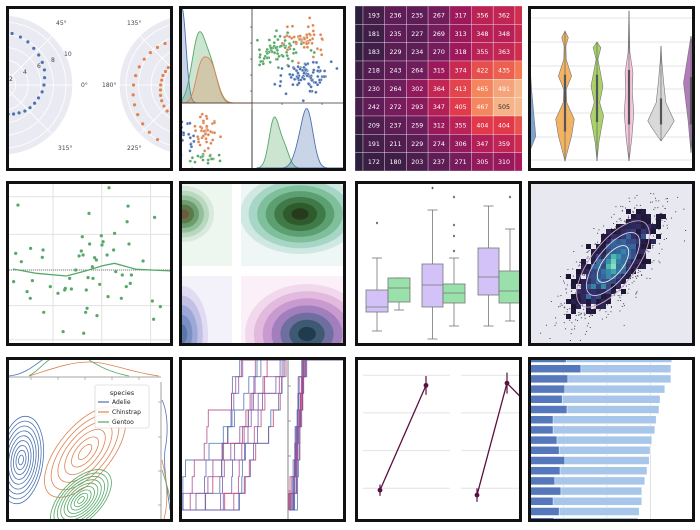  I want to click on heatmap-cell-label: 272, so click(396, 107).